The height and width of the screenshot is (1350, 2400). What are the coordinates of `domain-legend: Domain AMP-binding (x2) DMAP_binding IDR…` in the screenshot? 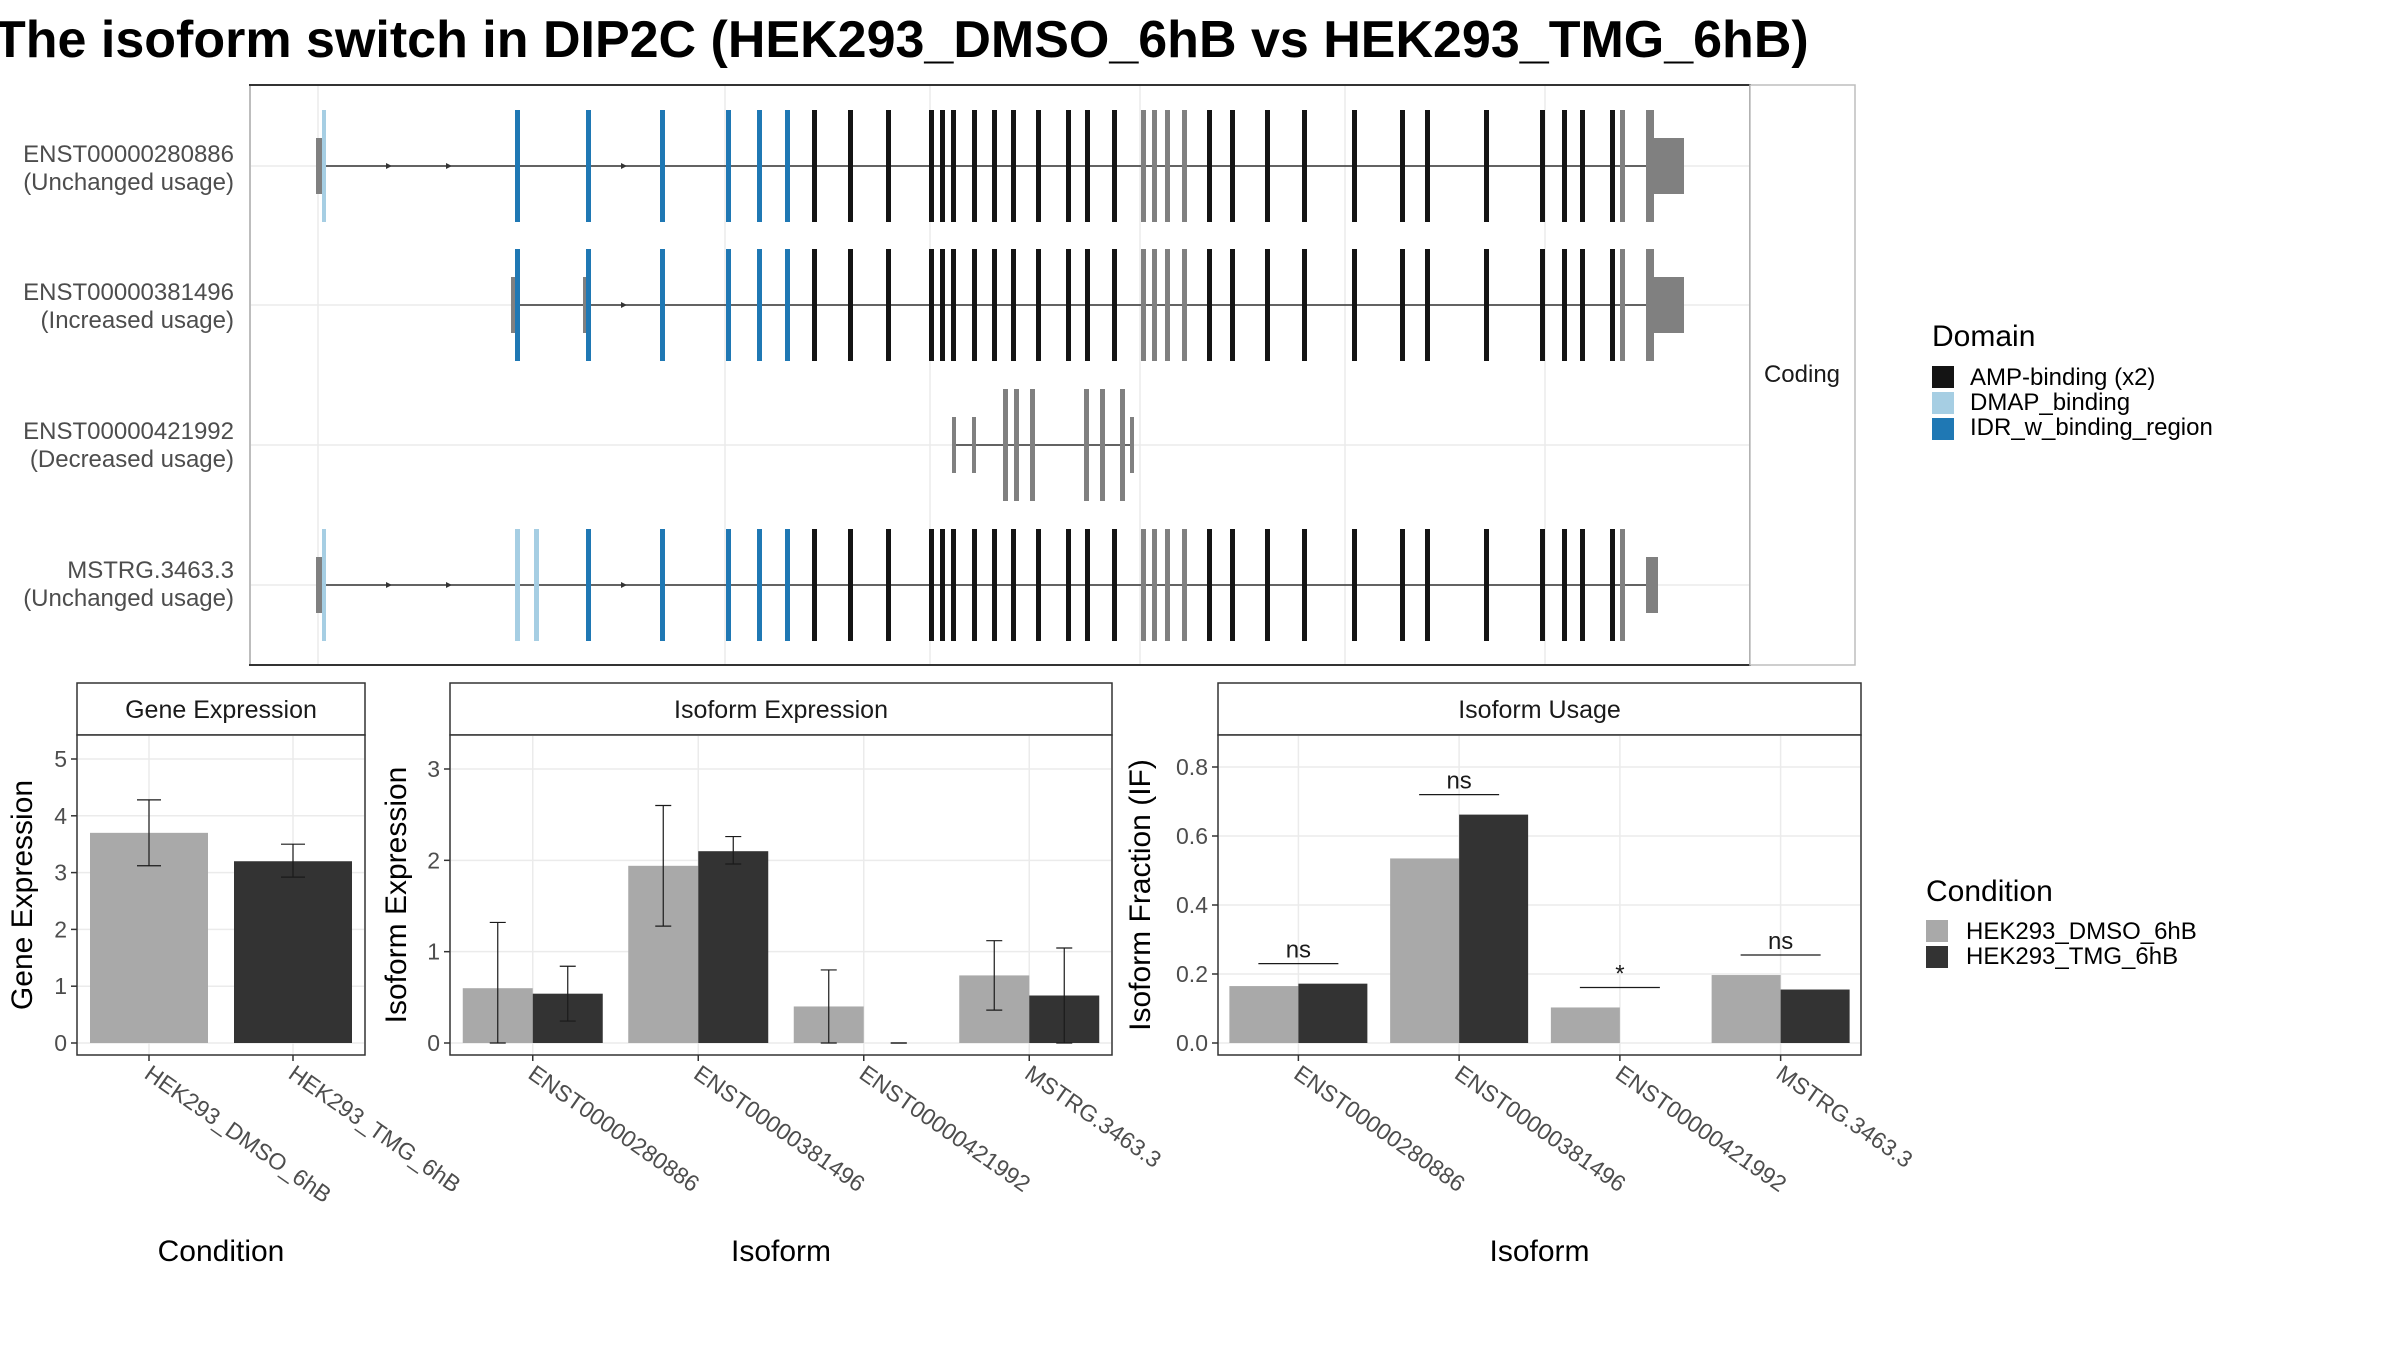 It's located at (2072, 380).